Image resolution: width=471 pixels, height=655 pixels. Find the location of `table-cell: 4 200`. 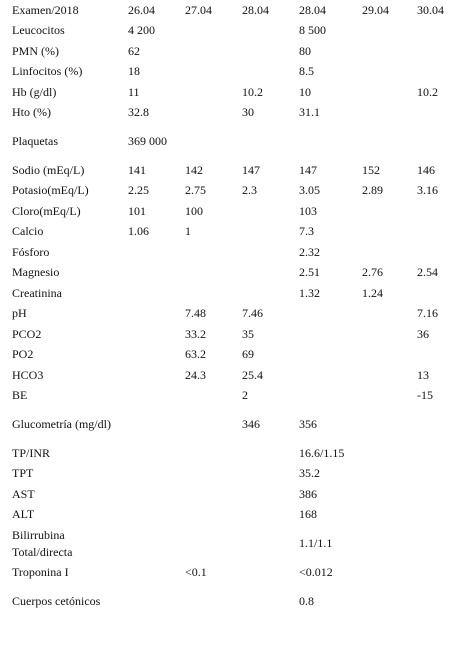

table-cell: 4 200 is located at coordinates (141, 30).